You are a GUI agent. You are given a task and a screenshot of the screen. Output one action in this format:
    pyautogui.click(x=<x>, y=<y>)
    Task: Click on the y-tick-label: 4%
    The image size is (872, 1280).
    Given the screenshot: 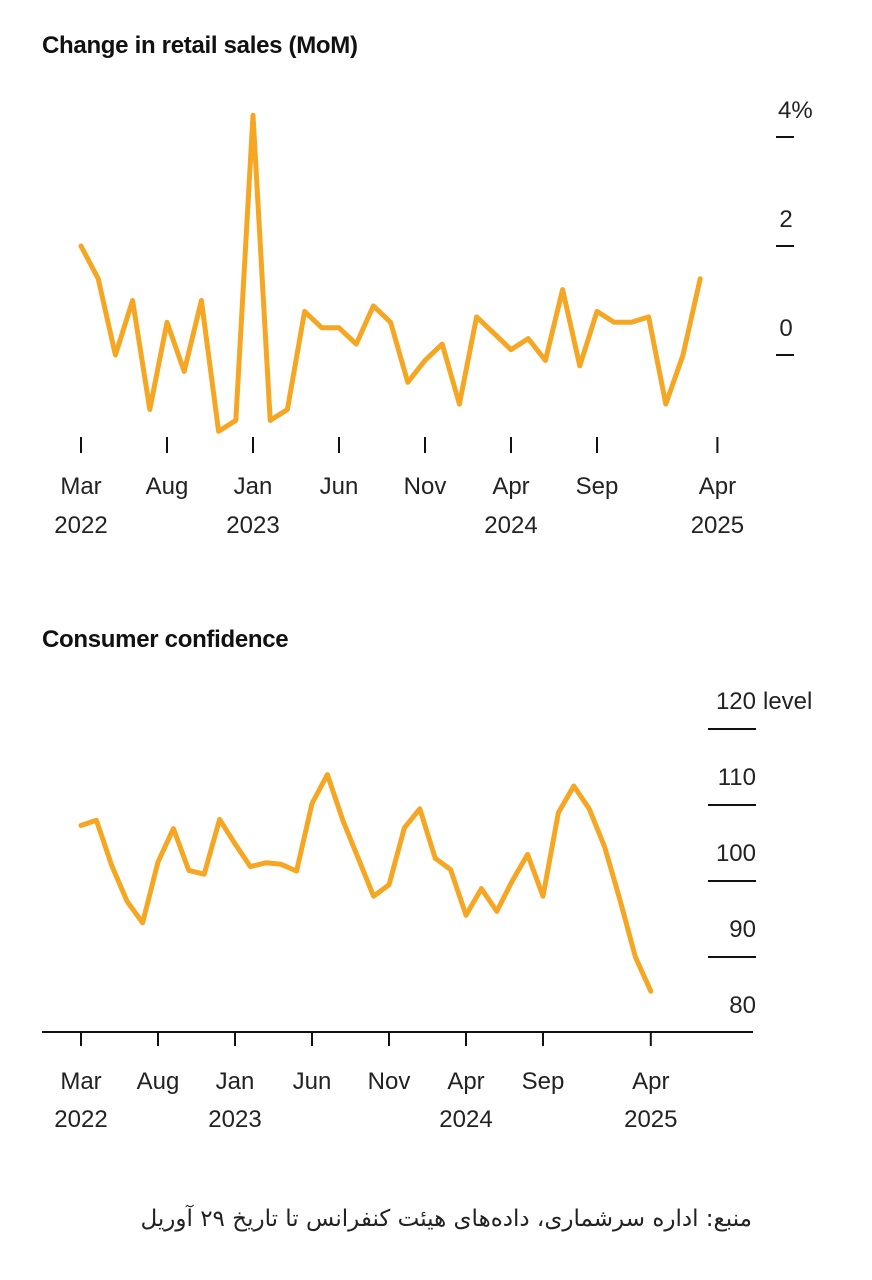 What is the action you would take?
    pyautogui.click(x=795, y=110)
    